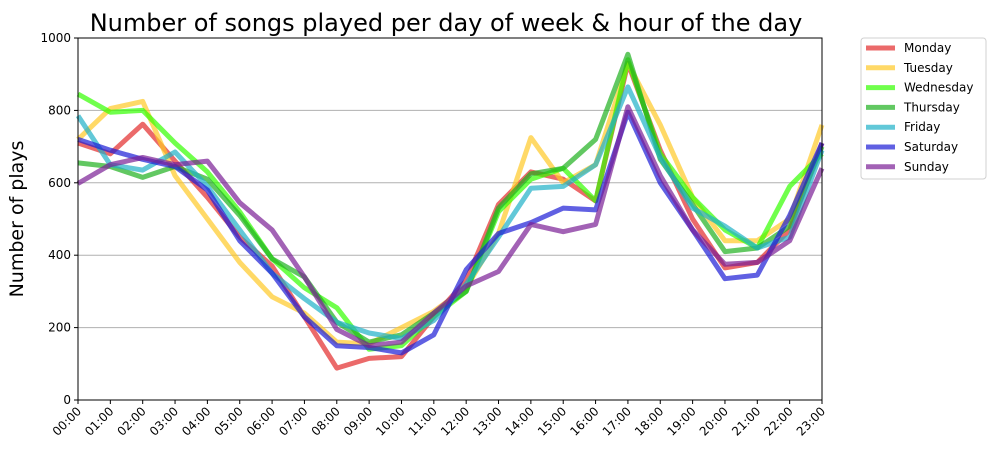  Describe the element at coordinates (131, 421) in the screenshot. I see `x-tick-label: 02:00` at that location.